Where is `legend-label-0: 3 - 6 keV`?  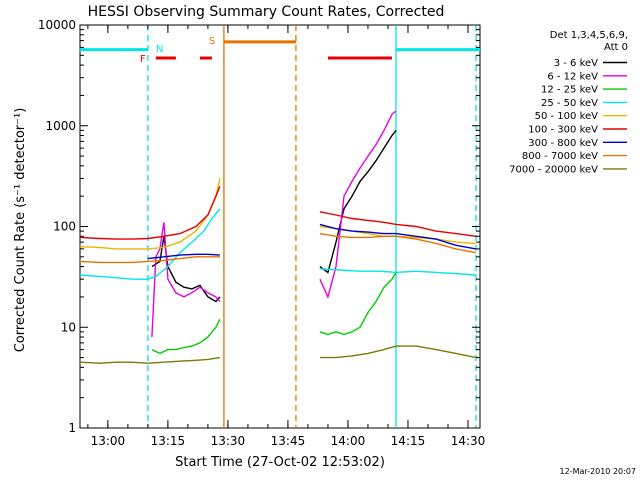
legend-label-0: 3 - 6 keV is located at coordinates (576, 63).